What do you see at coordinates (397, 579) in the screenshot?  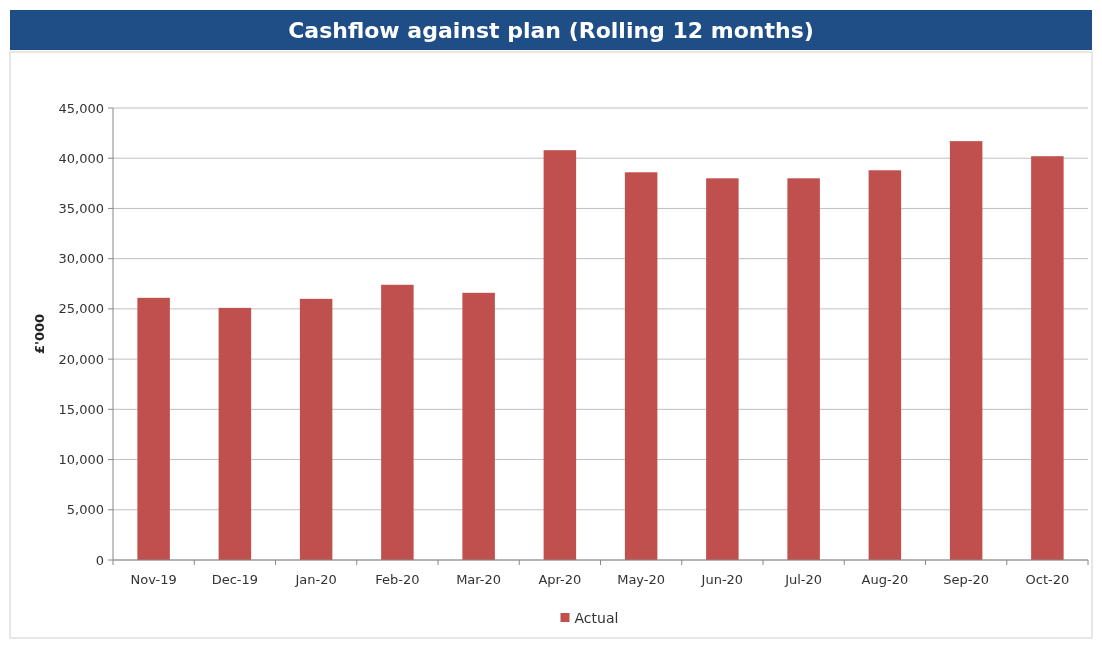 I see `x-tick-label: Feb-20` at bounding box center [397, 579].